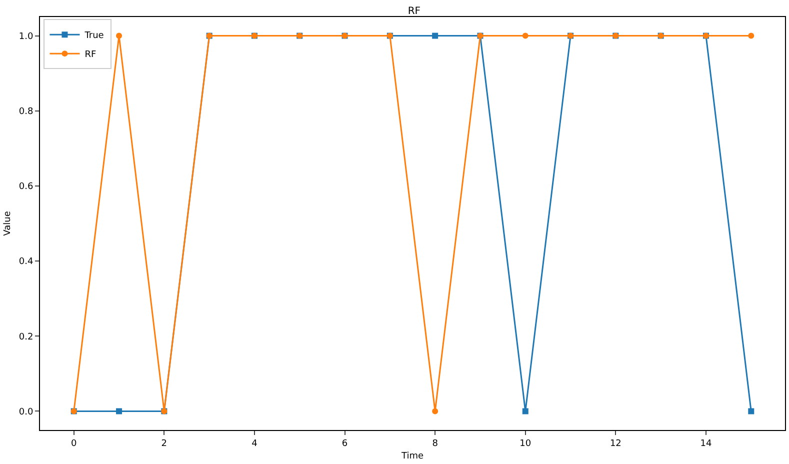  I want to click on x-tick-label: 4, so click(255, 443).